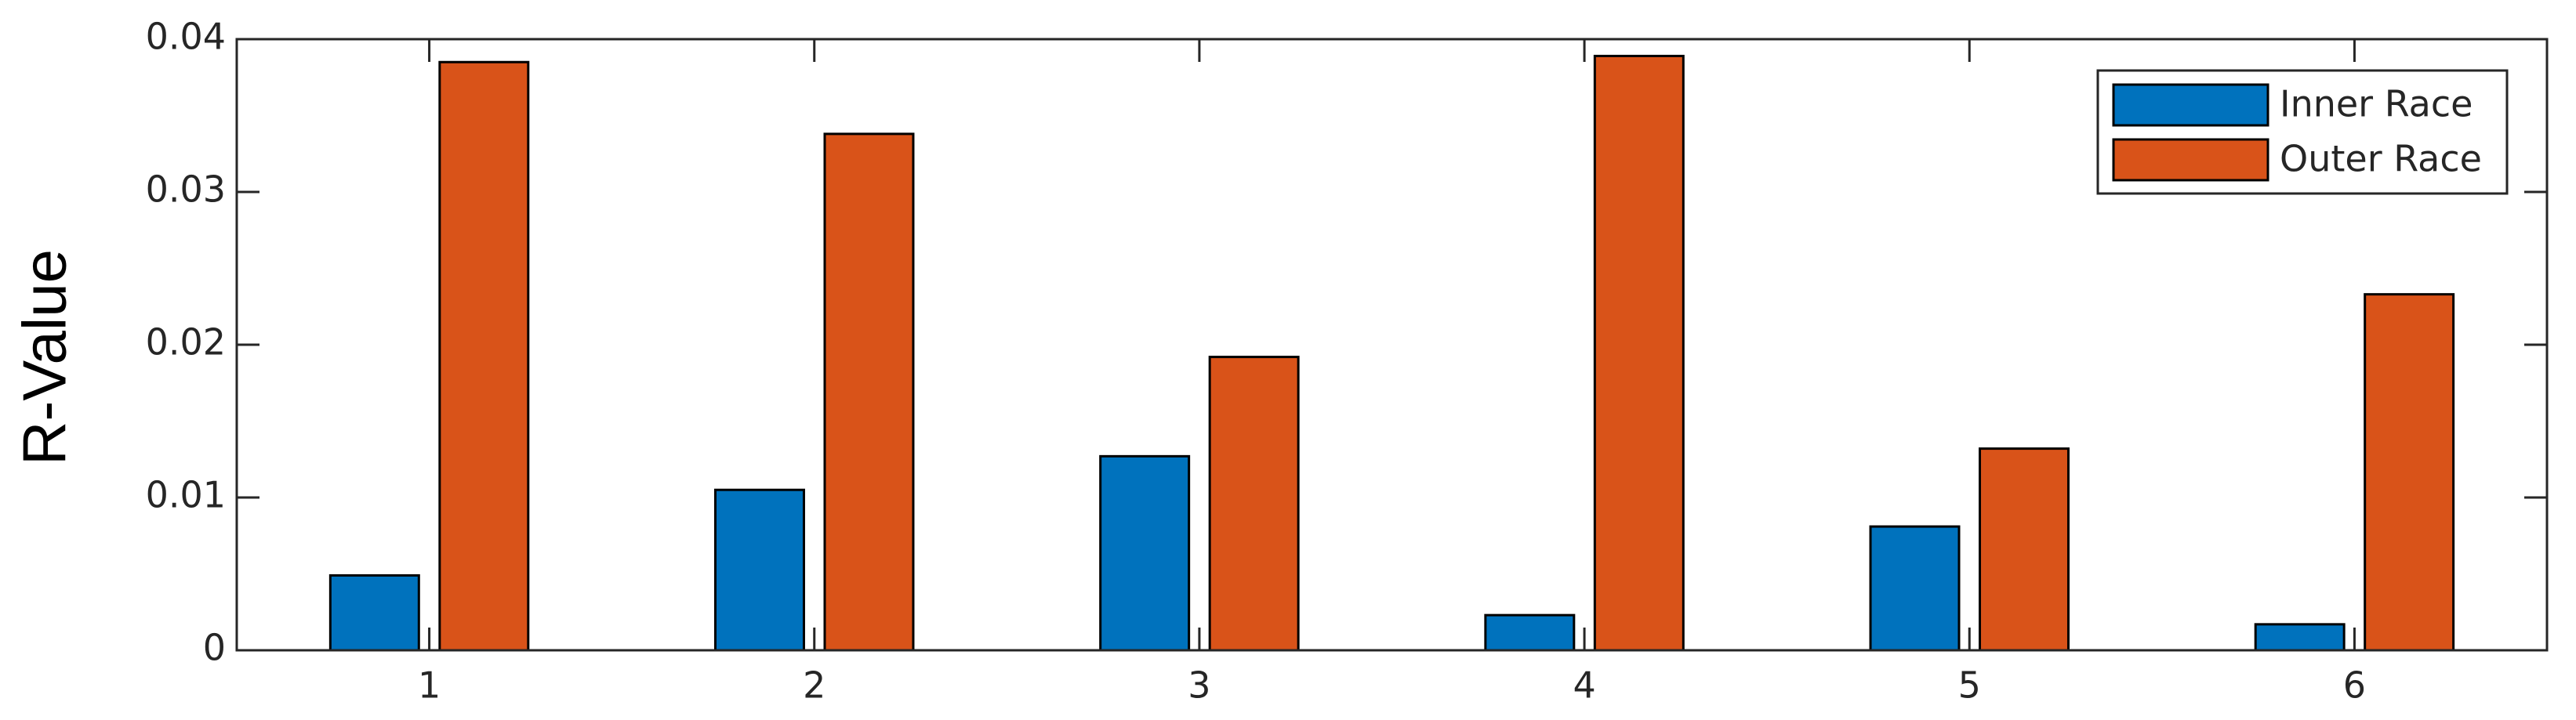  I want to click on x-tick-label: 2, so click(814, 685).